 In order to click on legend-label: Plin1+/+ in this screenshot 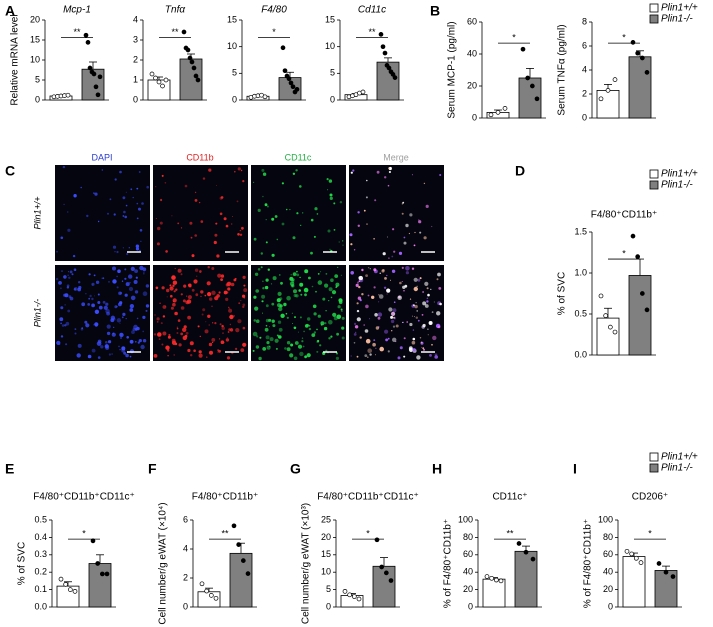, I will do `click(679, 457)`.